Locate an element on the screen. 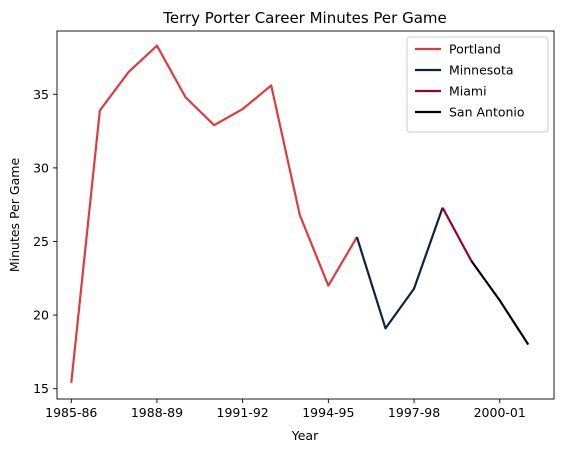  y-tick-label: 25 is located at coordinates (41, 241).